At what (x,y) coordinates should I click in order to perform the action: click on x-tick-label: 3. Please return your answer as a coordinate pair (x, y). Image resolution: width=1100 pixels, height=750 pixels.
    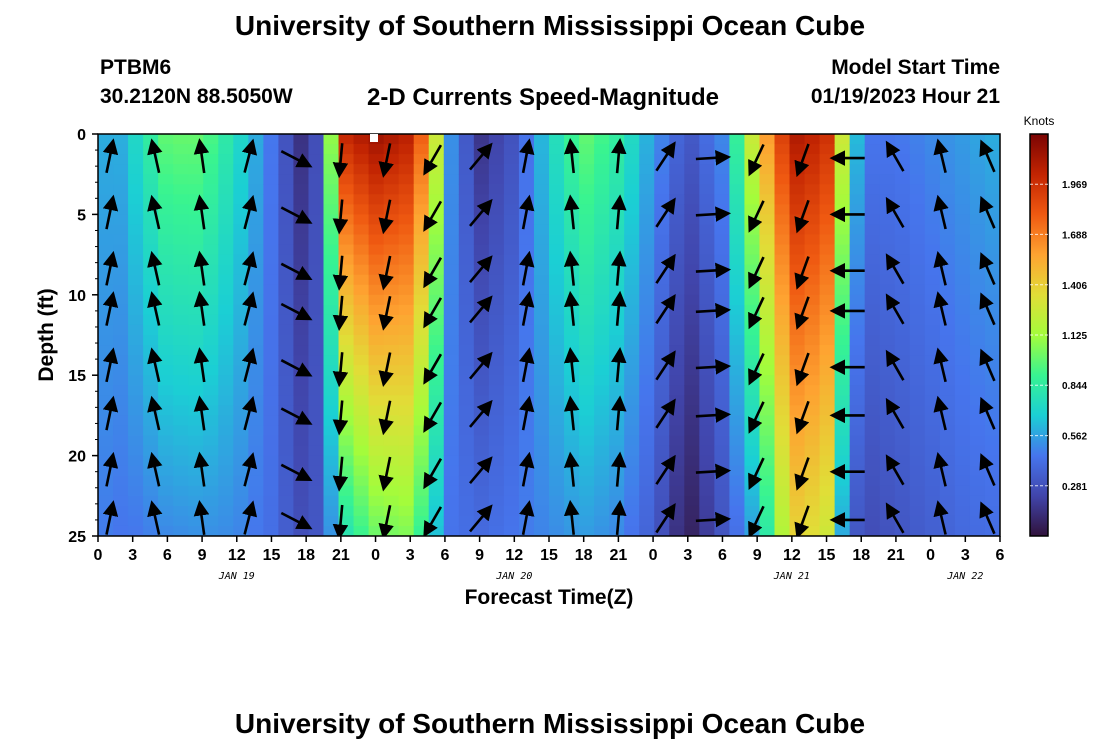
    Looking at the image, I should click on (687, 555).